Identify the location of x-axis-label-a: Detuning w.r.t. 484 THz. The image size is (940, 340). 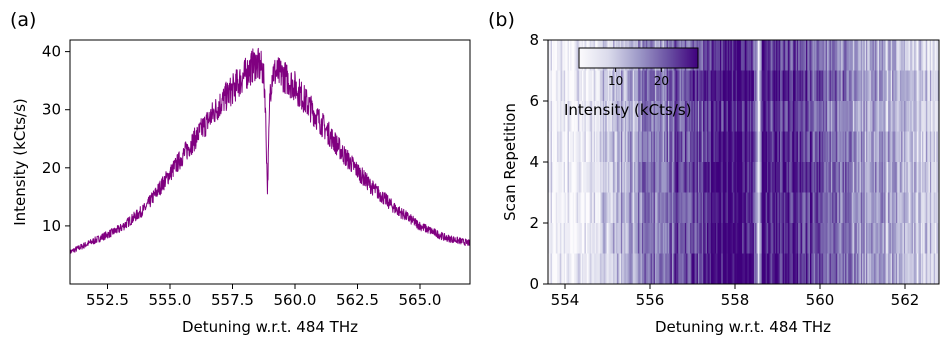
(270, 327).